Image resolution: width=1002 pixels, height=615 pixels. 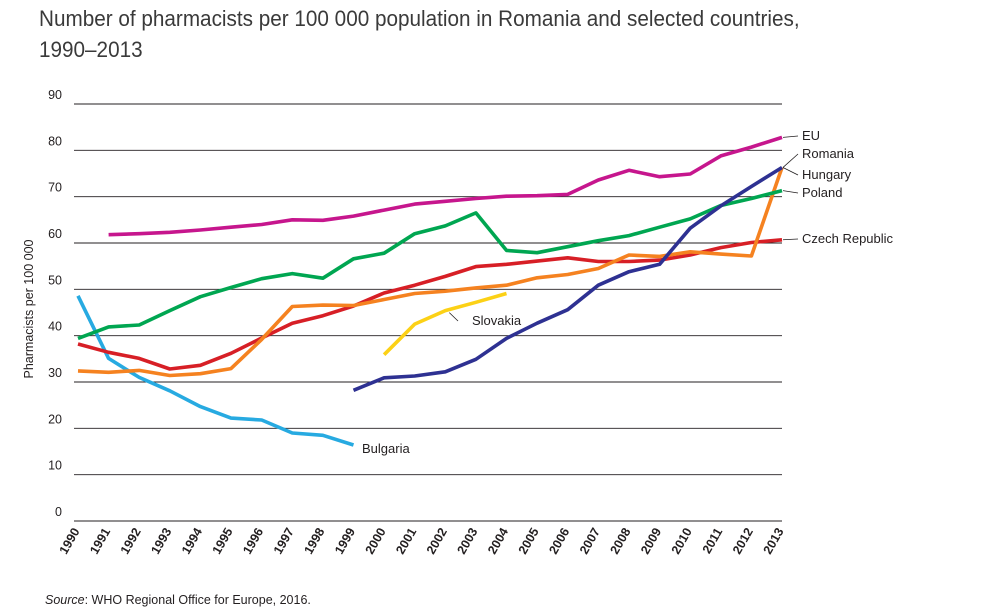 What do you see at coordinates (497, 320) in the screenshot?
I see `series-label-slovakia: Slovakia` at bounding box center [497, 320].